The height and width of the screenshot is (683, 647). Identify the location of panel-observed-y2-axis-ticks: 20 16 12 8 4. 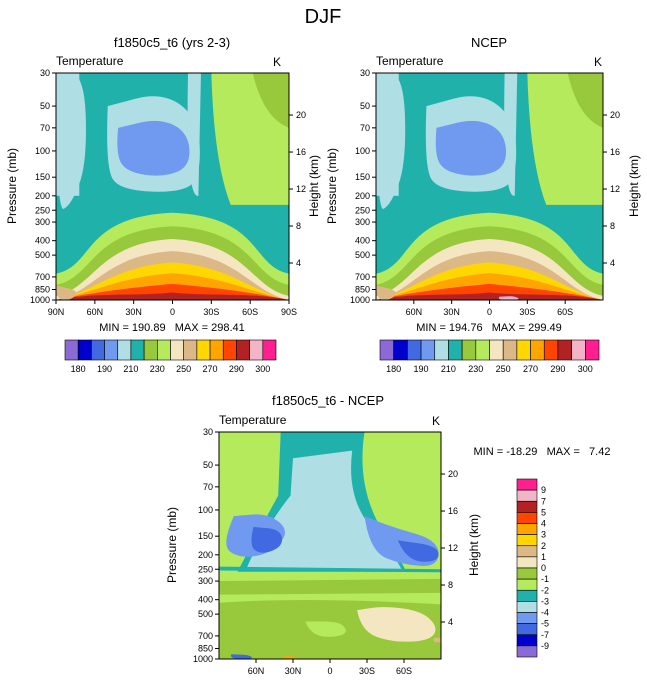
(611, 189).